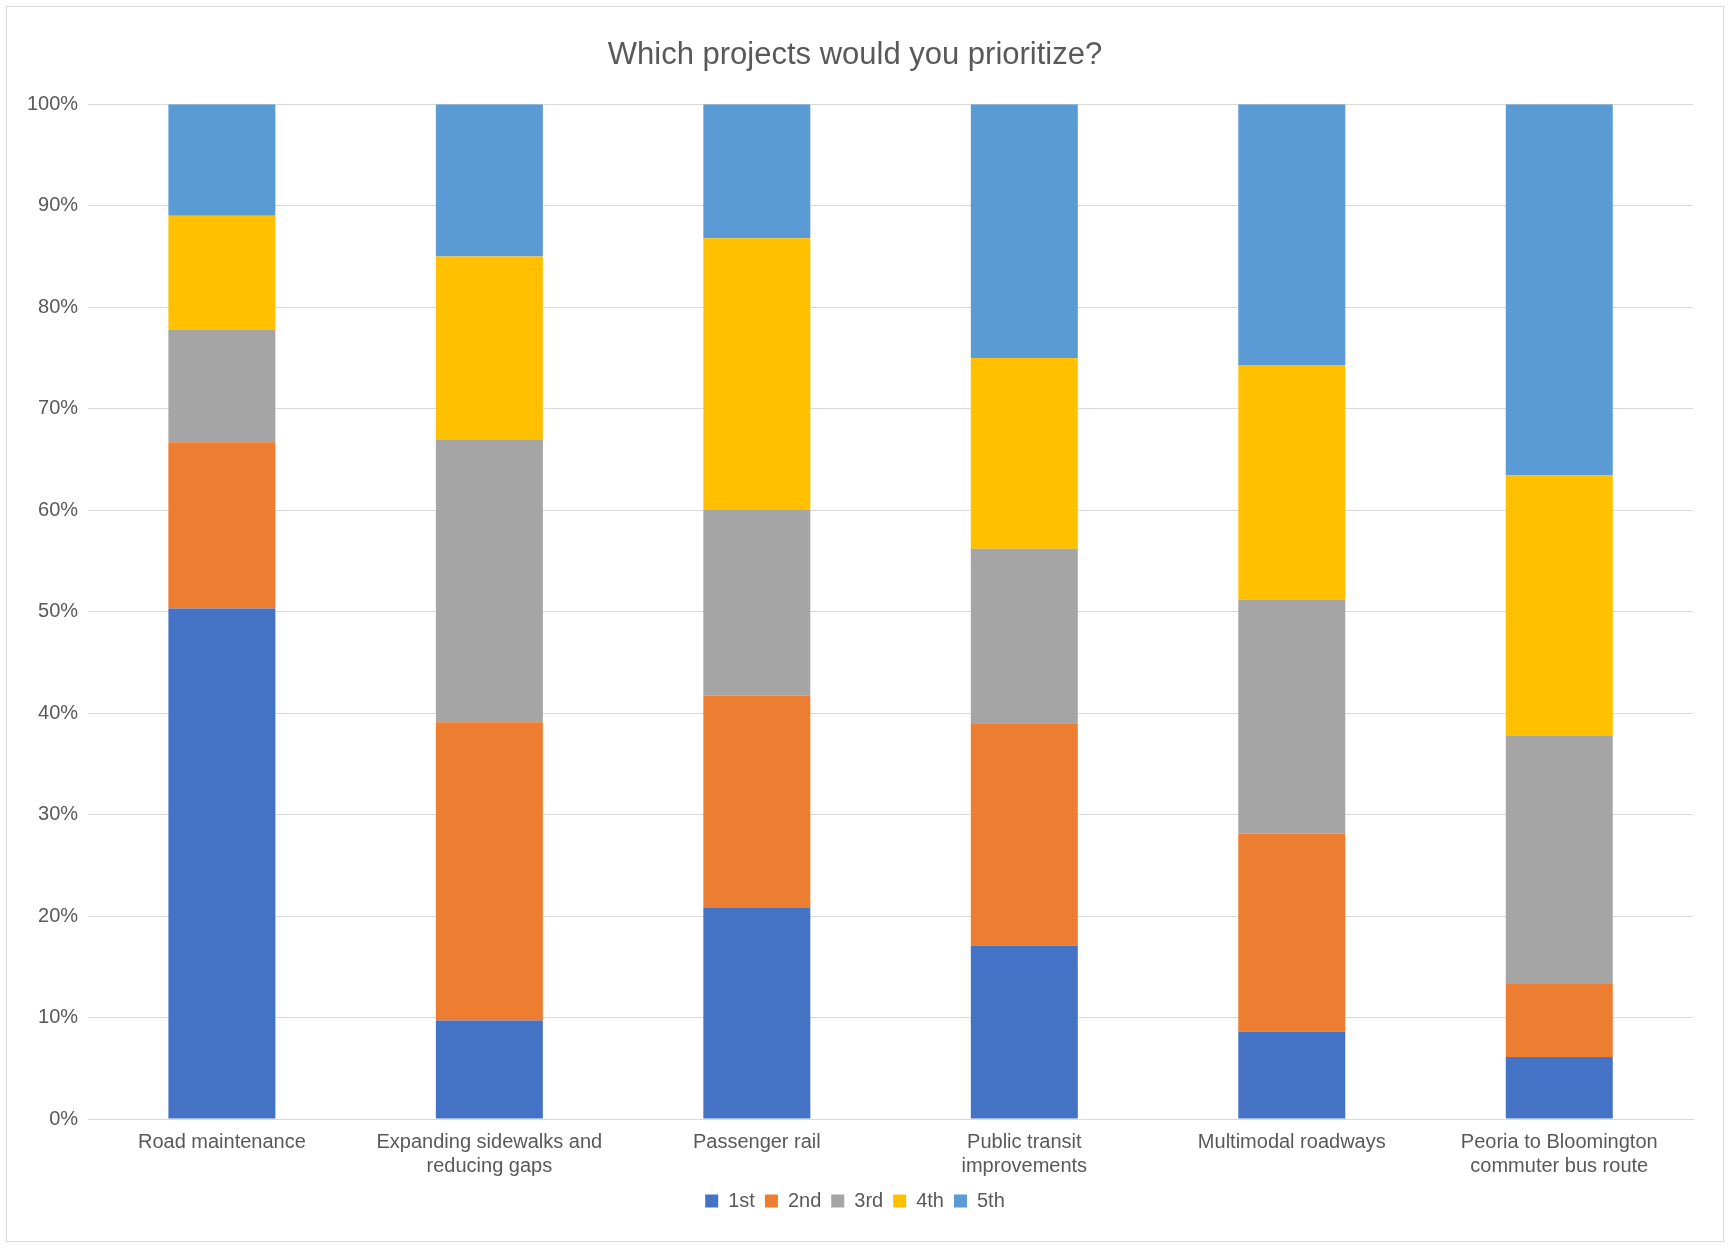 This screenshot has height=1250, width=1732. Describe the element at coordinates (58, 305) in the screenshot. I see `y-tick-label: 80%` at that location.